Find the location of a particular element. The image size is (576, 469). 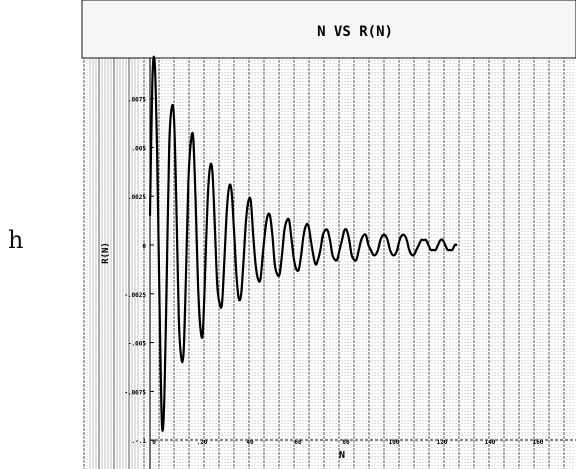

chart-title: N VS R(N) is located at coordinates (355, 32).